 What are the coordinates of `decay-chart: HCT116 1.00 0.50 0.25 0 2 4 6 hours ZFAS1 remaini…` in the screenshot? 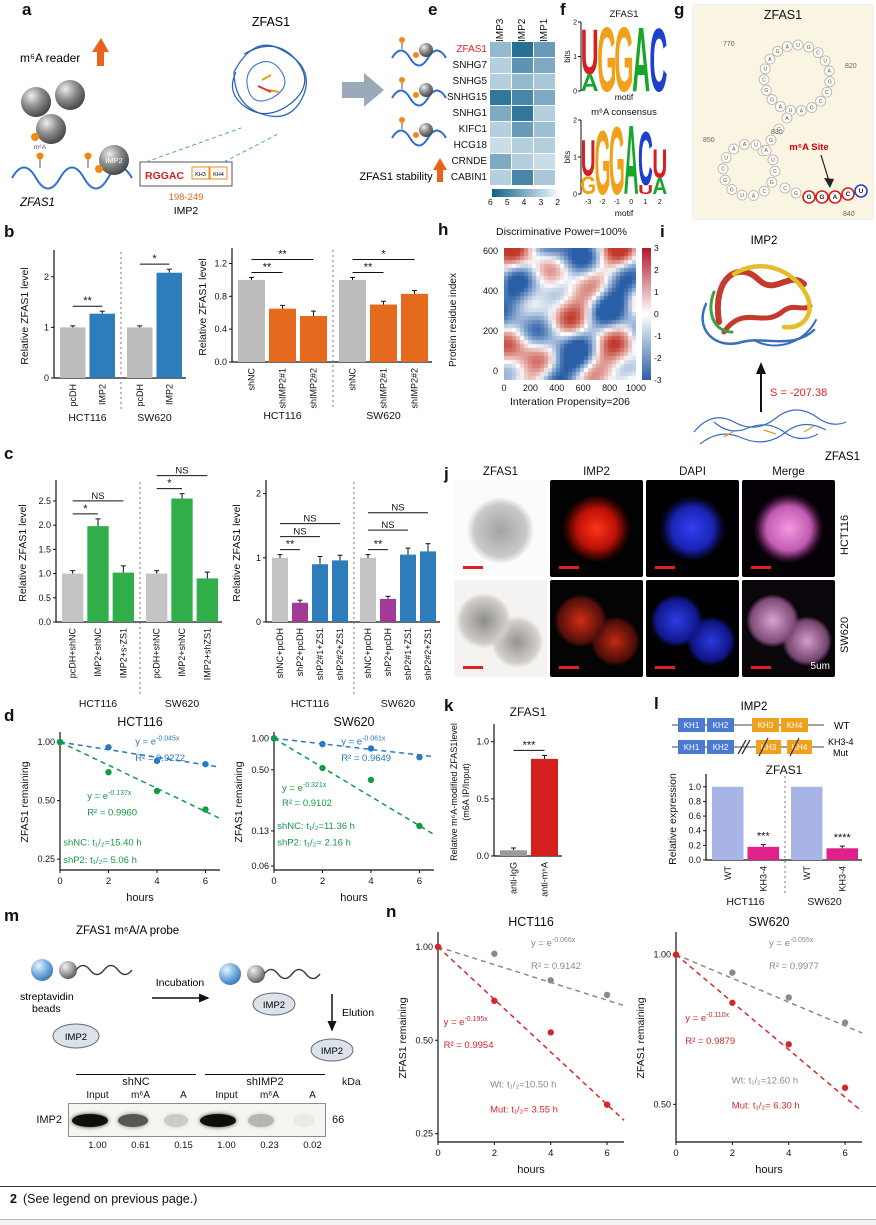 It's located at (120, 809).